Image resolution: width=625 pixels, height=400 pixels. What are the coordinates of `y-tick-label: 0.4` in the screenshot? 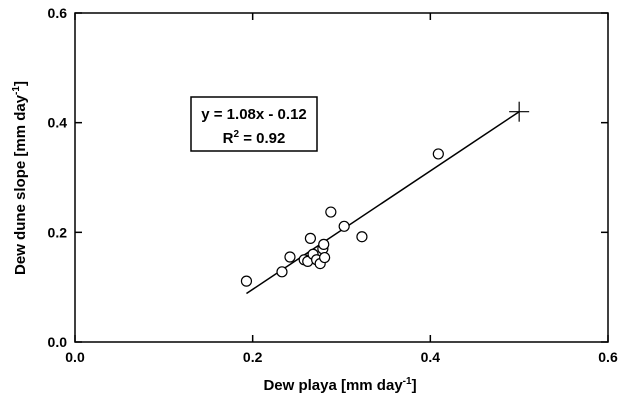 It's located at (58, 123).